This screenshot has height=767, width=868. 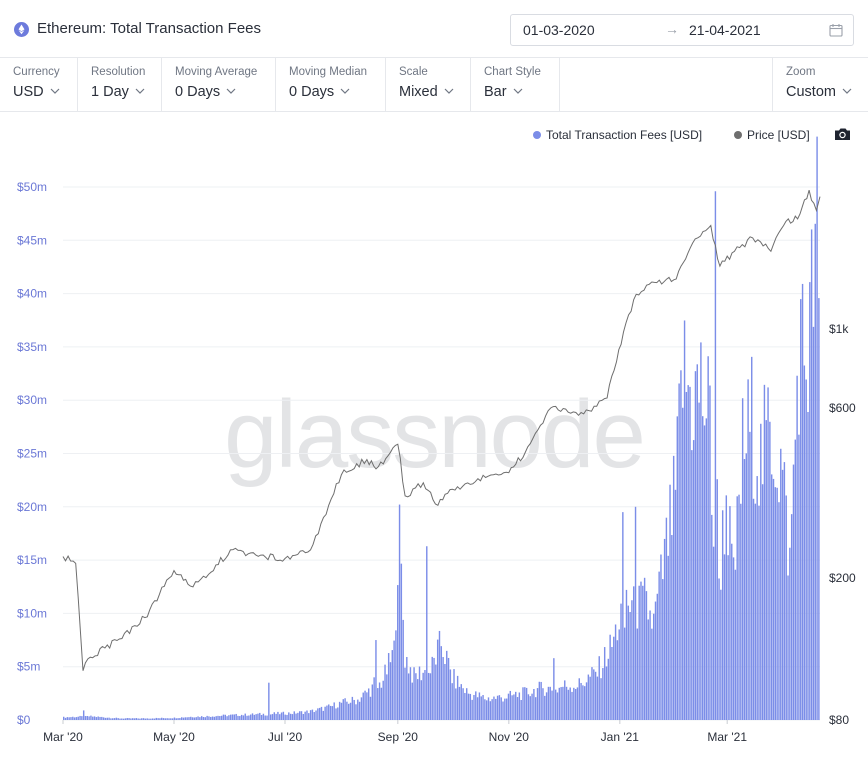 What do you see at coordinates (39, 84) in the screenshot?
I see `currency-select: Currency USD` at bounding box center [39, 84].